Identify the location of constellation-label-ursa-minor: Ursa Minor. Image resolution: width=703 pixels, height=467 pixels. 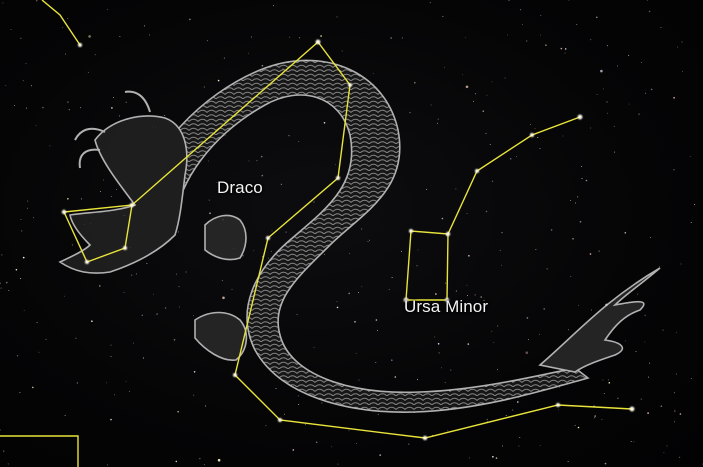
(446, 306).